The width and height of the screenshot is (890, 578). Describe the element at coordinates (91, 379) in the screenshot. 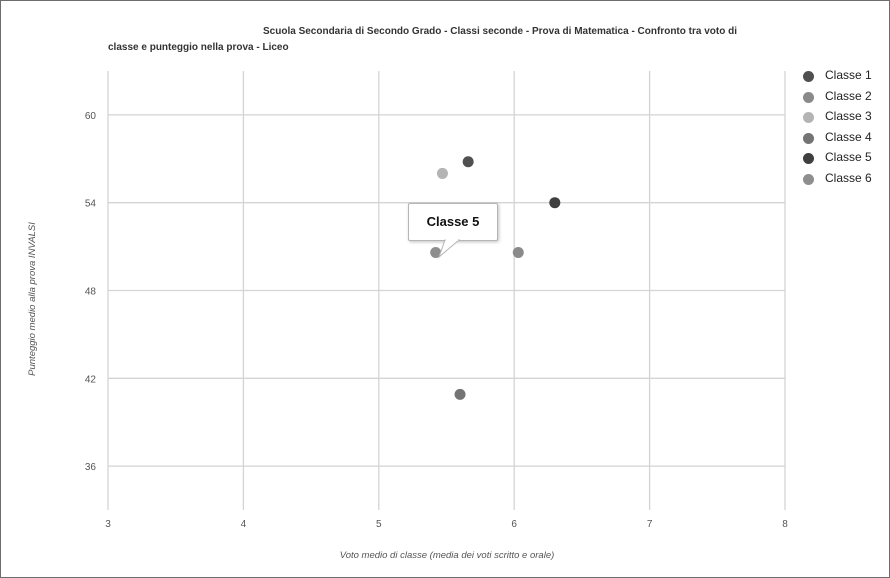

I see `y-tick-label-42: 42` at that location.